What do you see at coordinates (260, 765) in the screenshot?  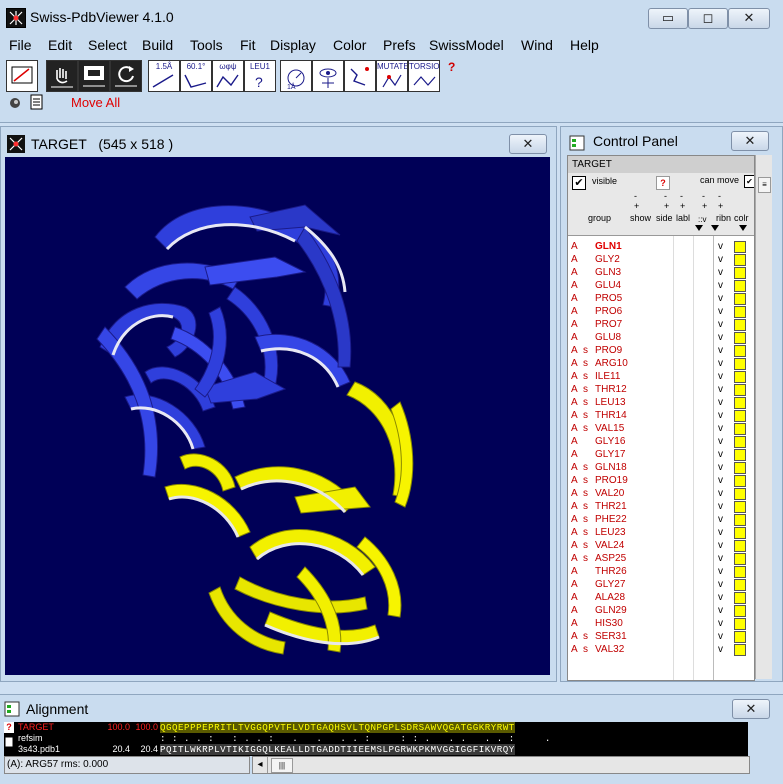 I see `scroll-left-button: ◂` at bounding box center [260, 765].